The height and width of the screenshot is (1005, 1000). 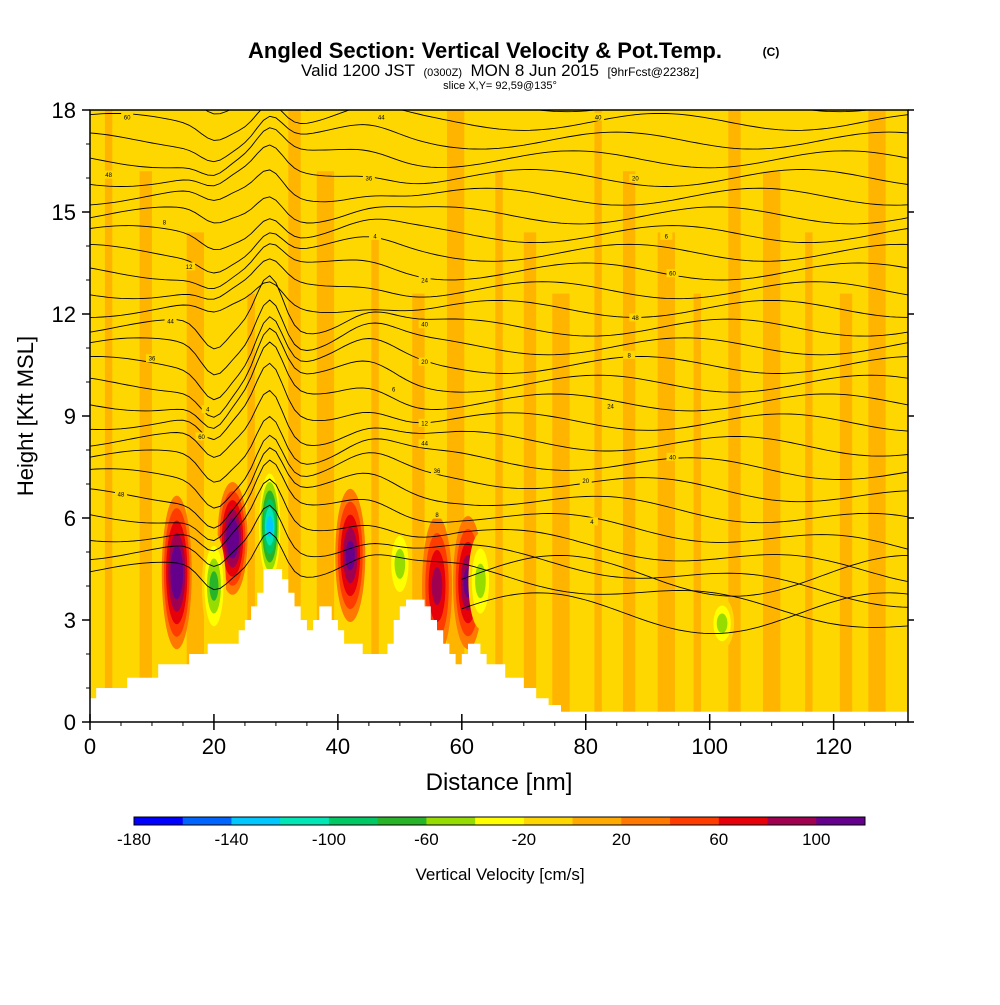 I want to click on y-tick-label: 6, so click(x=70, y=518).